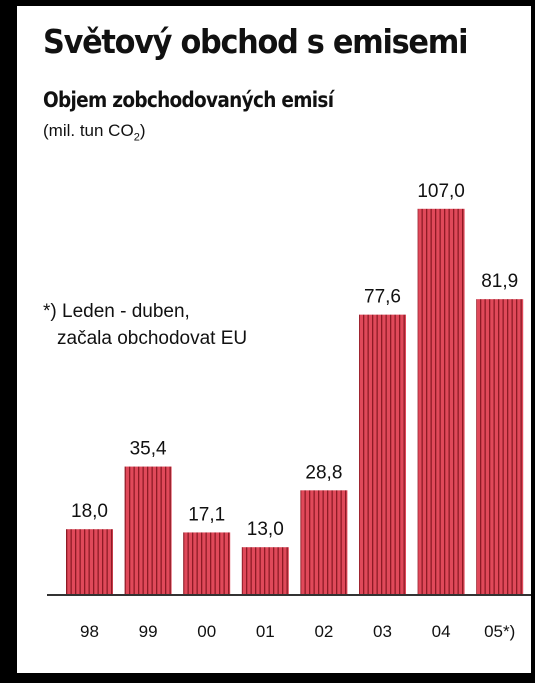 The width and height of the screenshot is (535, 683). Describe the element at coordinates (145, 325) in the screenshot. I see `footnote: *) Leden - duben, začala obchodovat EU` at that location.